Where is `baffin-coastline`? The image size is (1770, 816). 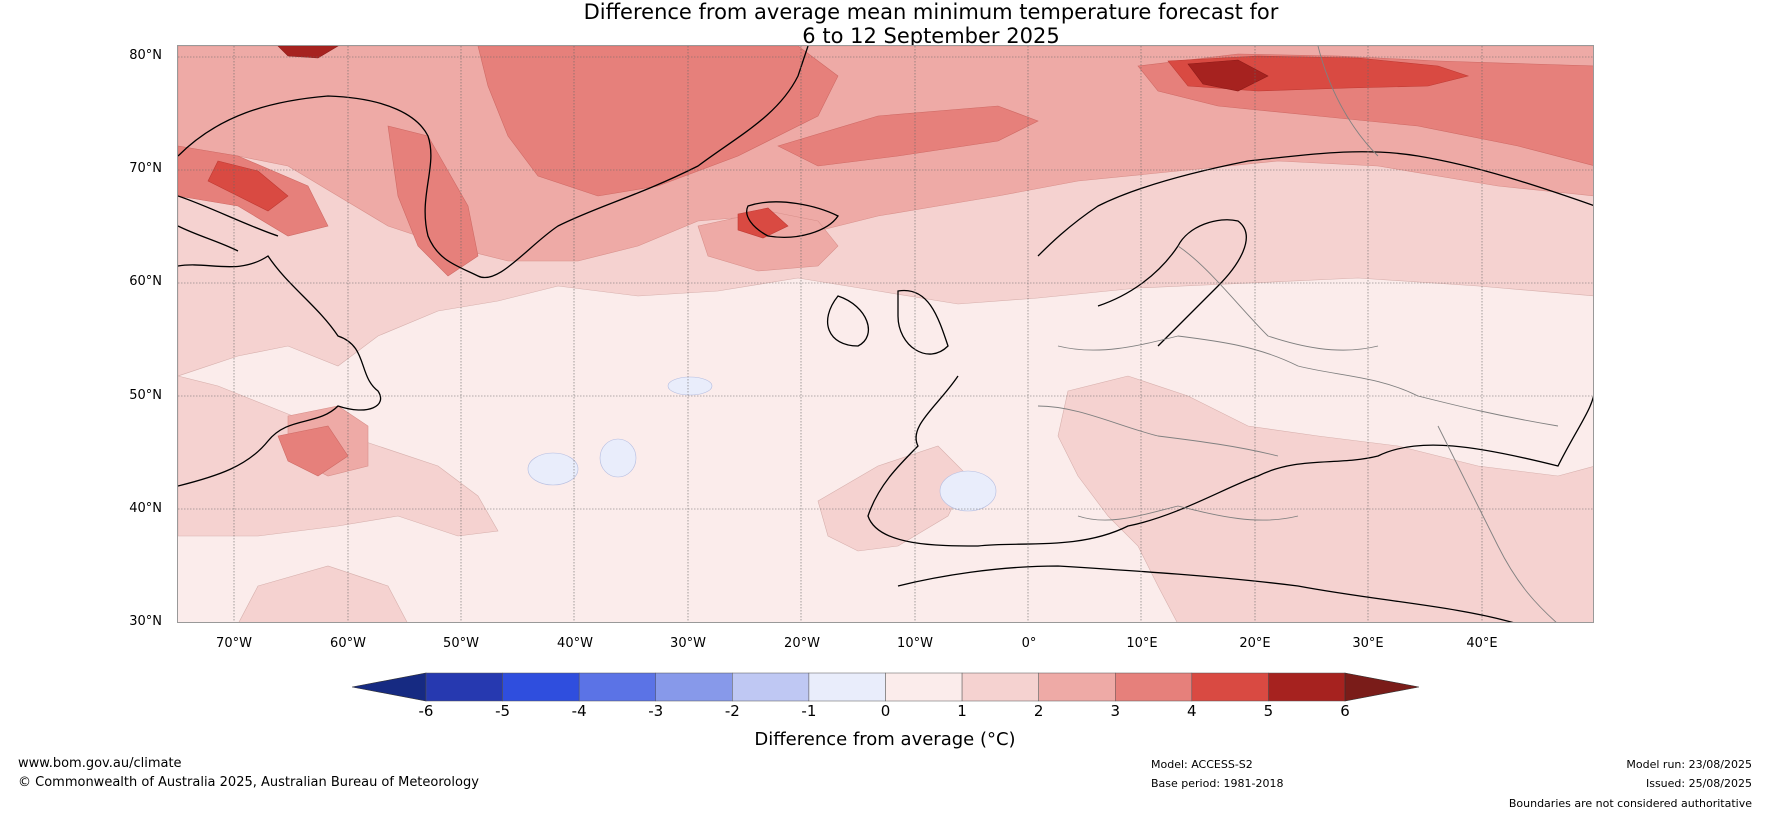 baffin-coastline is located at coordinates (228, 223).